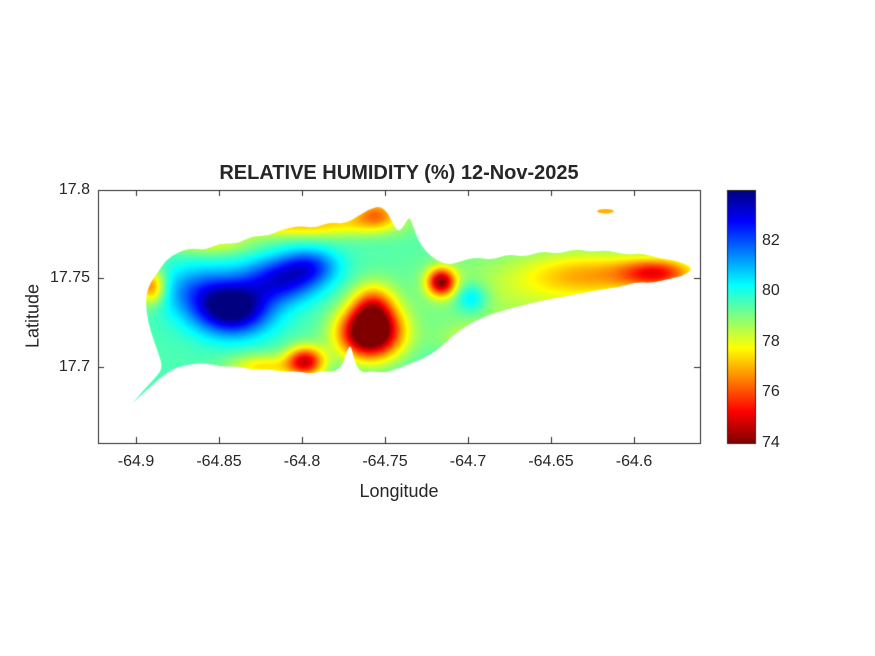 The height and width of the screenshot is (656, 875). I want to click on y-axis-label: Latitude, so click(32, 316).